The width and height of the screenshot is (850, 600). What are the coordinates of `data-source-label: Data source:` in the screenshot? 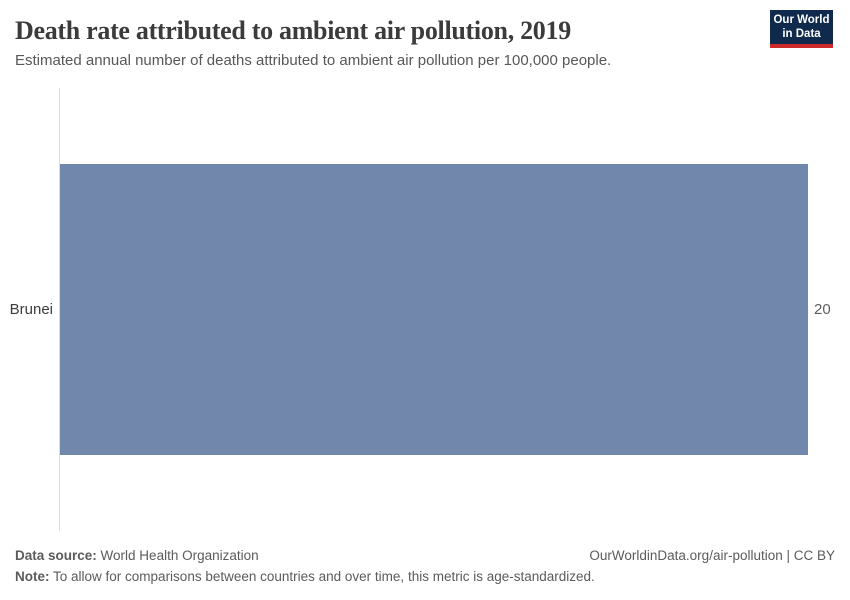 It's located at (56, 555).